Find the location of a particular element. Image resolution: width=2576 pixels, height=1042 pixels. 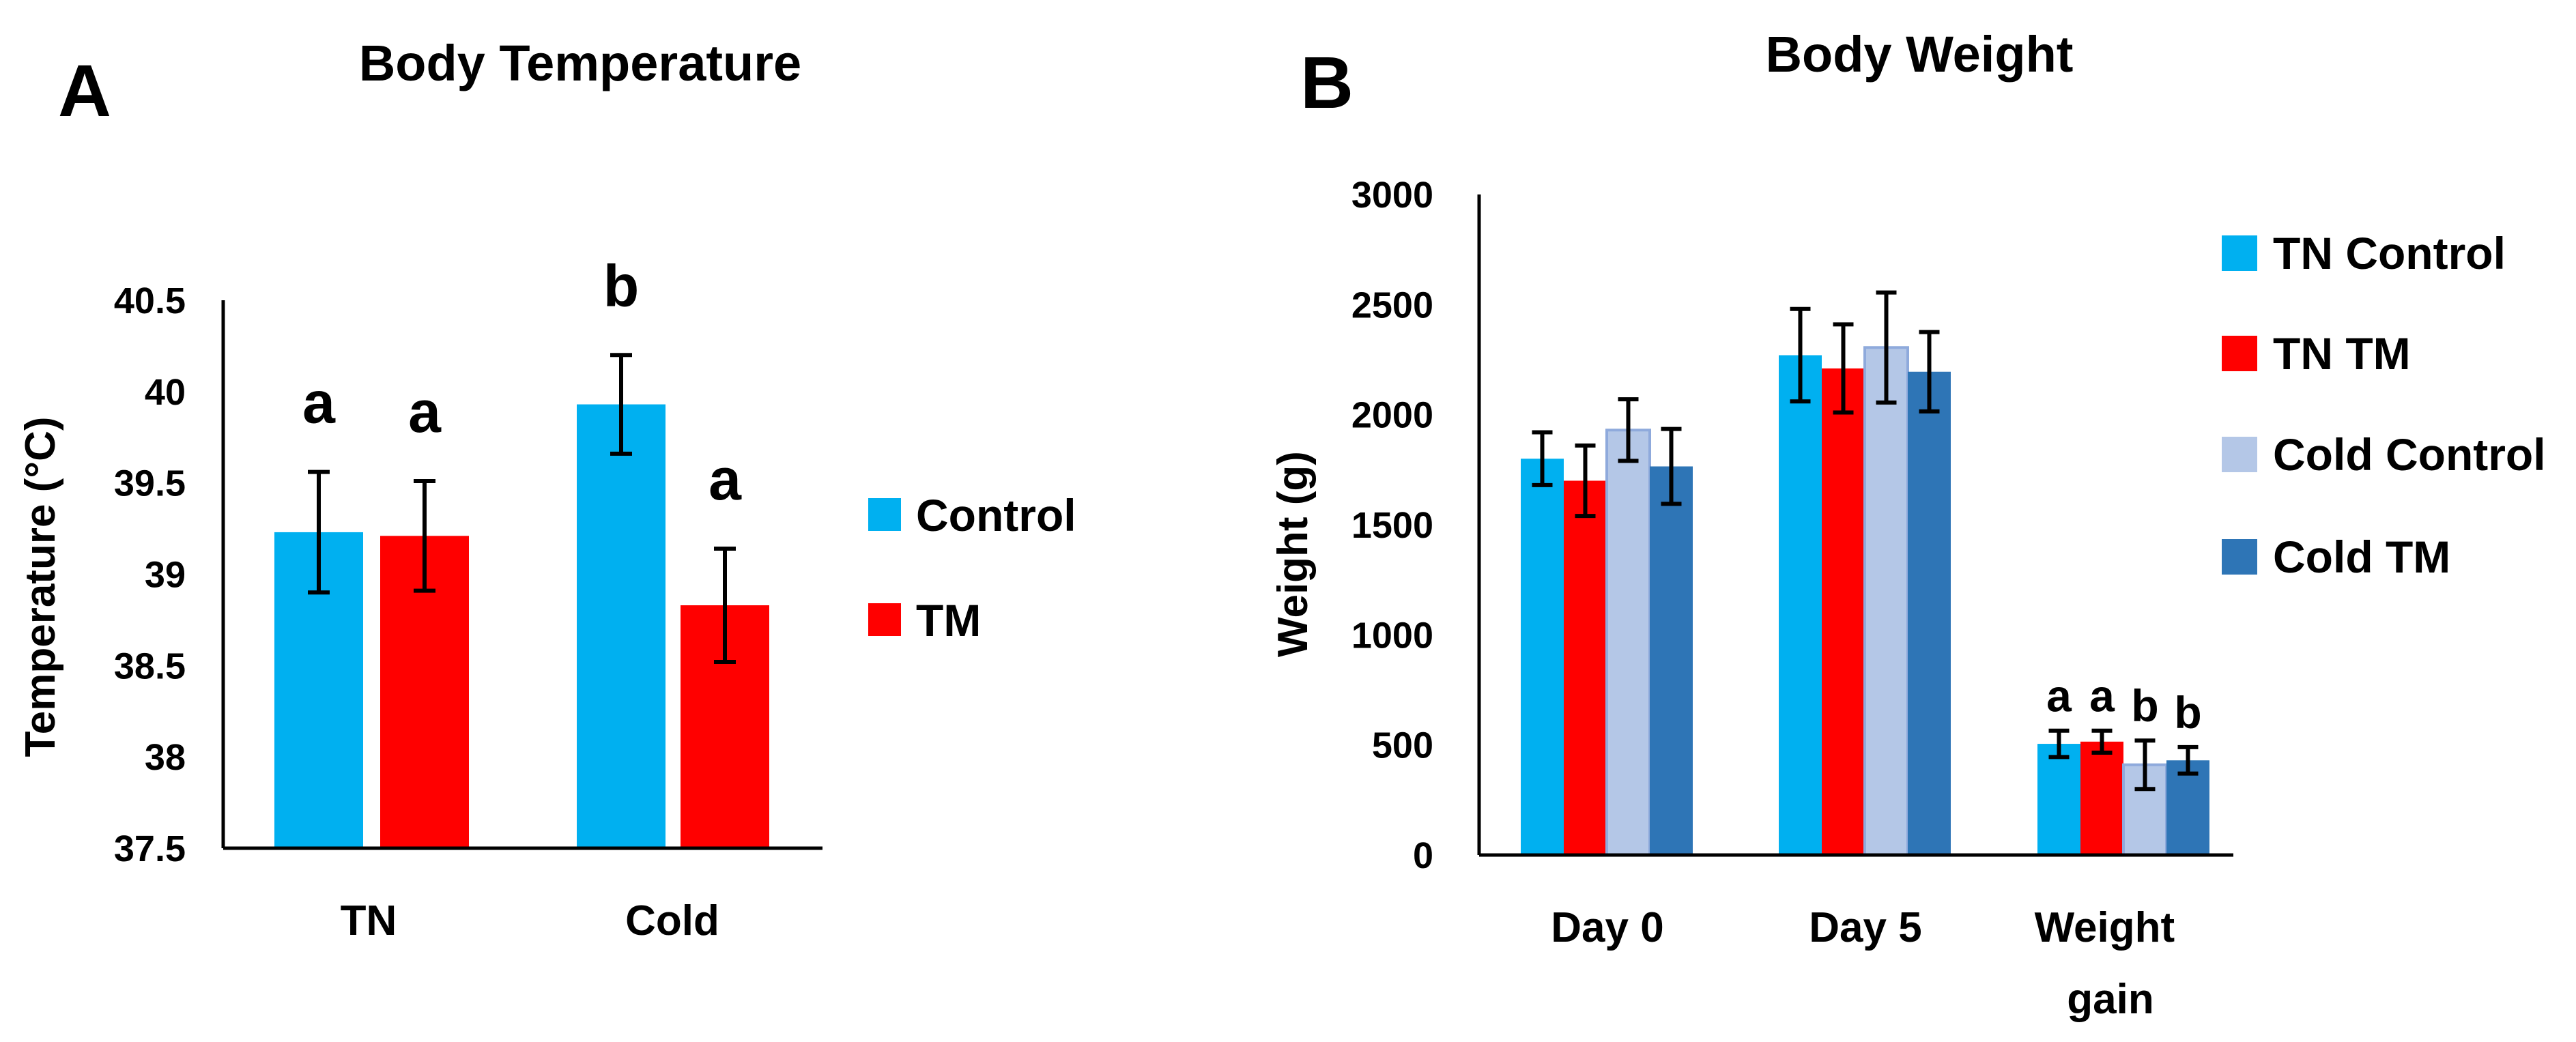

y-tick-label: 0 is located at coordinates (1423, 855).